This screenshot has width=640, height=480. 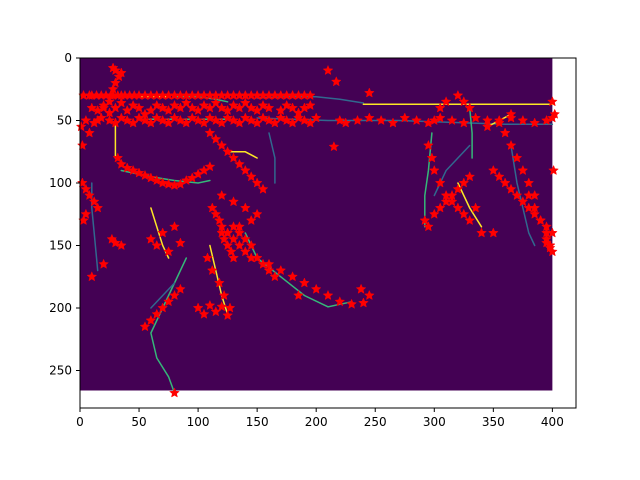 I want to click on x-tick-label: 400, so click(x=552, y=422).